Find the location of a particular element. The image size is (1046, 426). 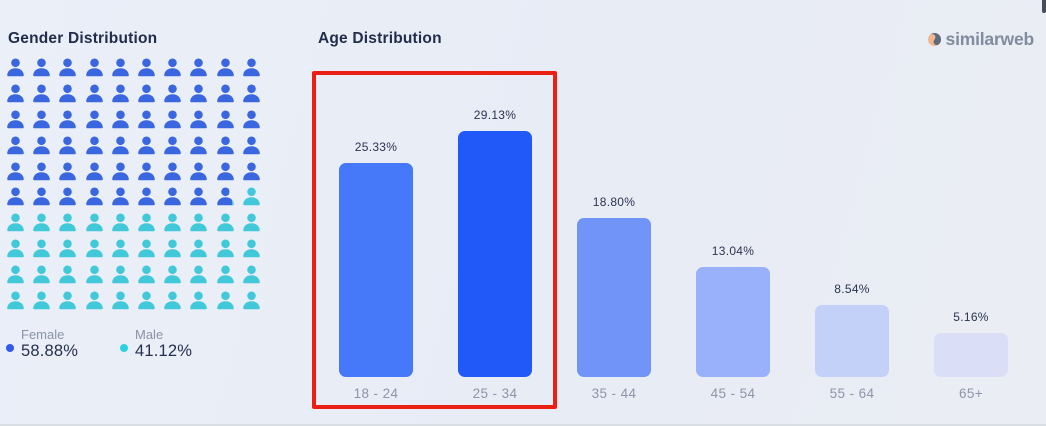

male-legend-label: Male is located at coordinates (149, 334).